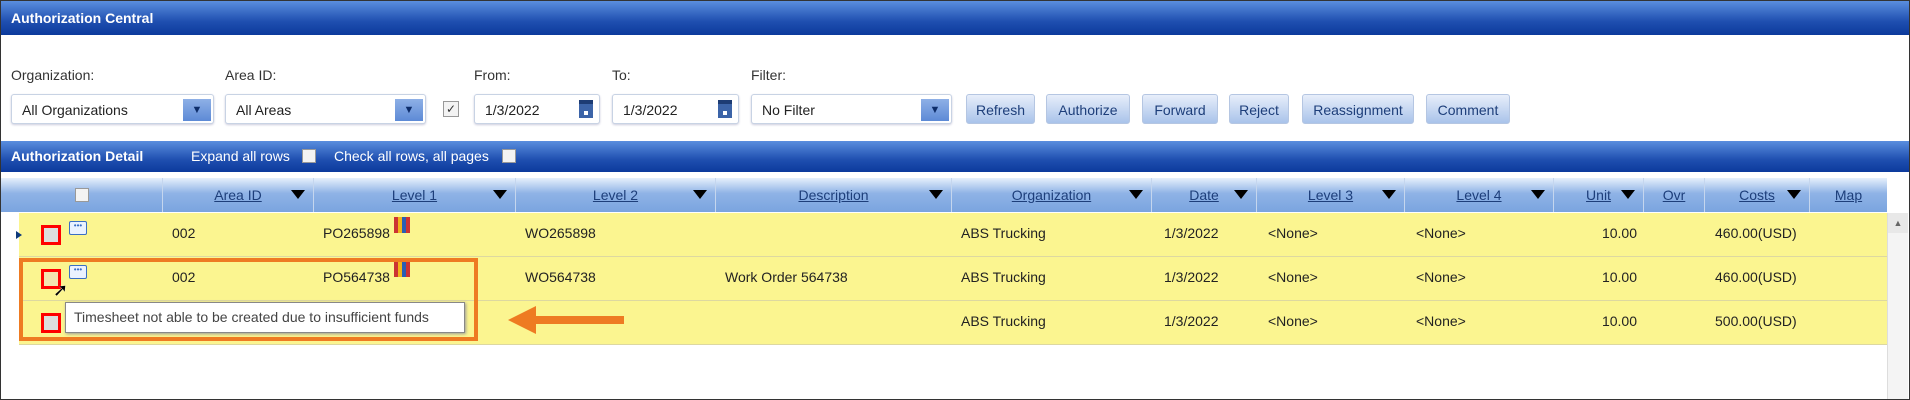  Describe the element at coordinates (309, 156) in the screenshot. I see `expand-all-checkbox` at that location.